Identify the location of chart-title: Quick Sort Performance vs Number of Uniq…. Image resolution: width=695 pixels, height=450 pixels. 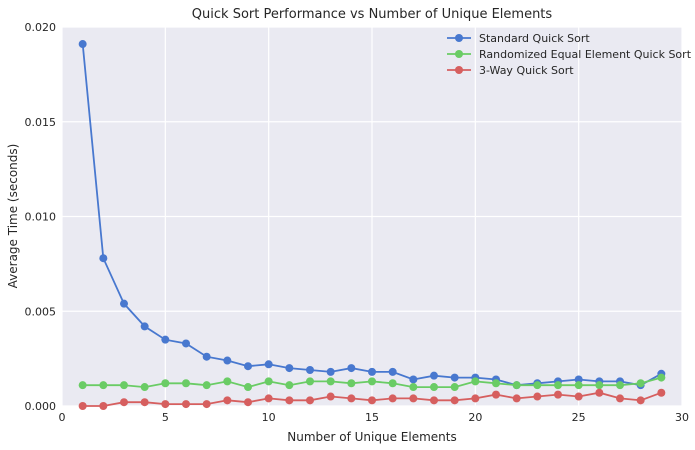
(372, 14).